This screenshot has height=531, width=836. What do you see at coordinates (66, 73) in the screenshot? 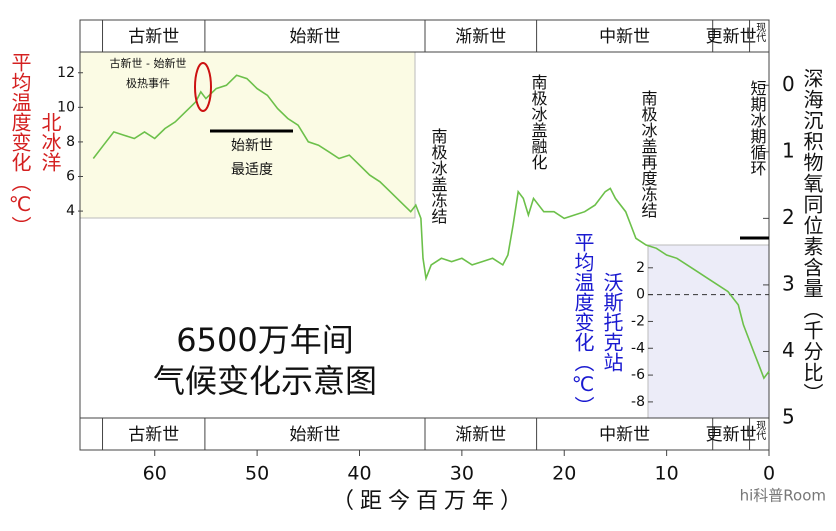
I see `inset-tick-label: 12` at bounding box center [66, 73].